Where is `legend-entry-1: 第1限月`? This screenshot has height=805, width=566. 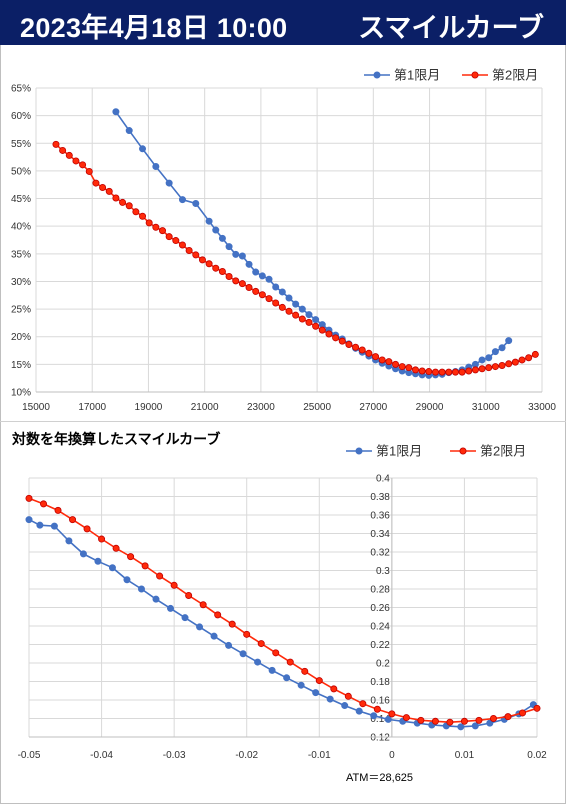 legend-entry-1: 第1限月 is located at coordinates (399, 451).